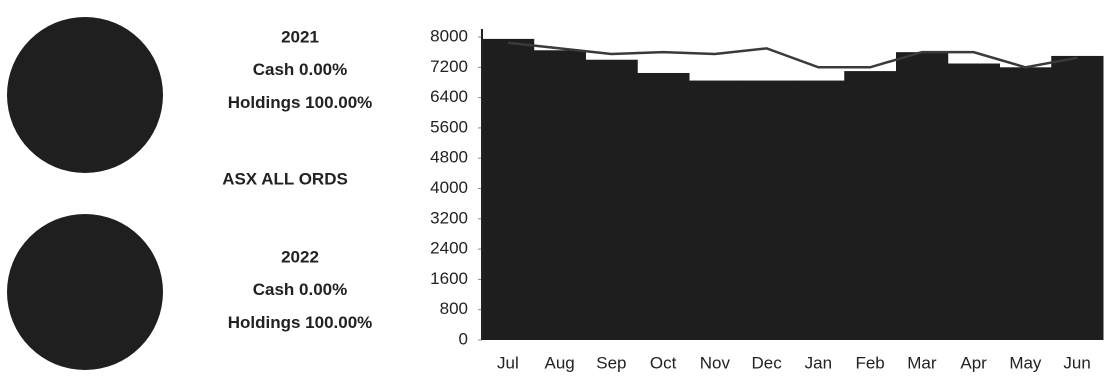  What do you see at coordinates (449, 157) in the screenshot?
I see `y-tick-label: 4800` at bounding box center [449, 157].